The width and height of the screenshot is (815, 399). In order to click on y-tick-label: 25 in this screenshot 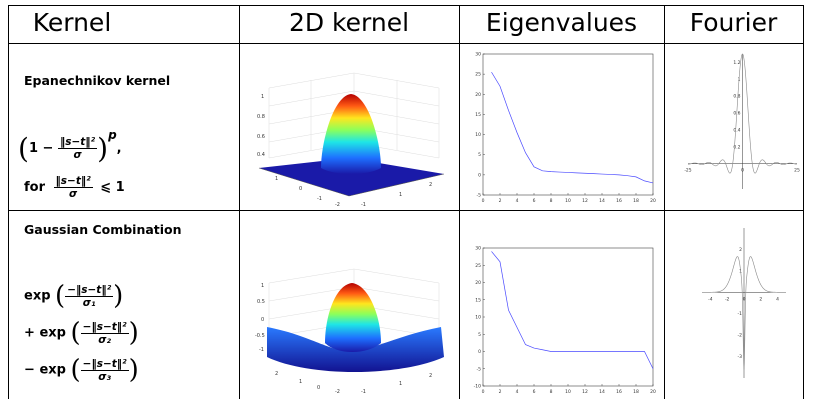, I will do `click(478, 266)`.